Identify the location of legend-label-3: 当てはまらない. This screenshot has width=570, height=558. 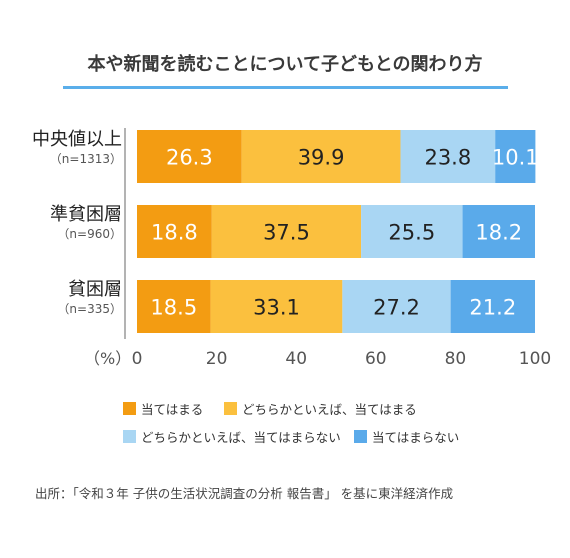
(415, 437).